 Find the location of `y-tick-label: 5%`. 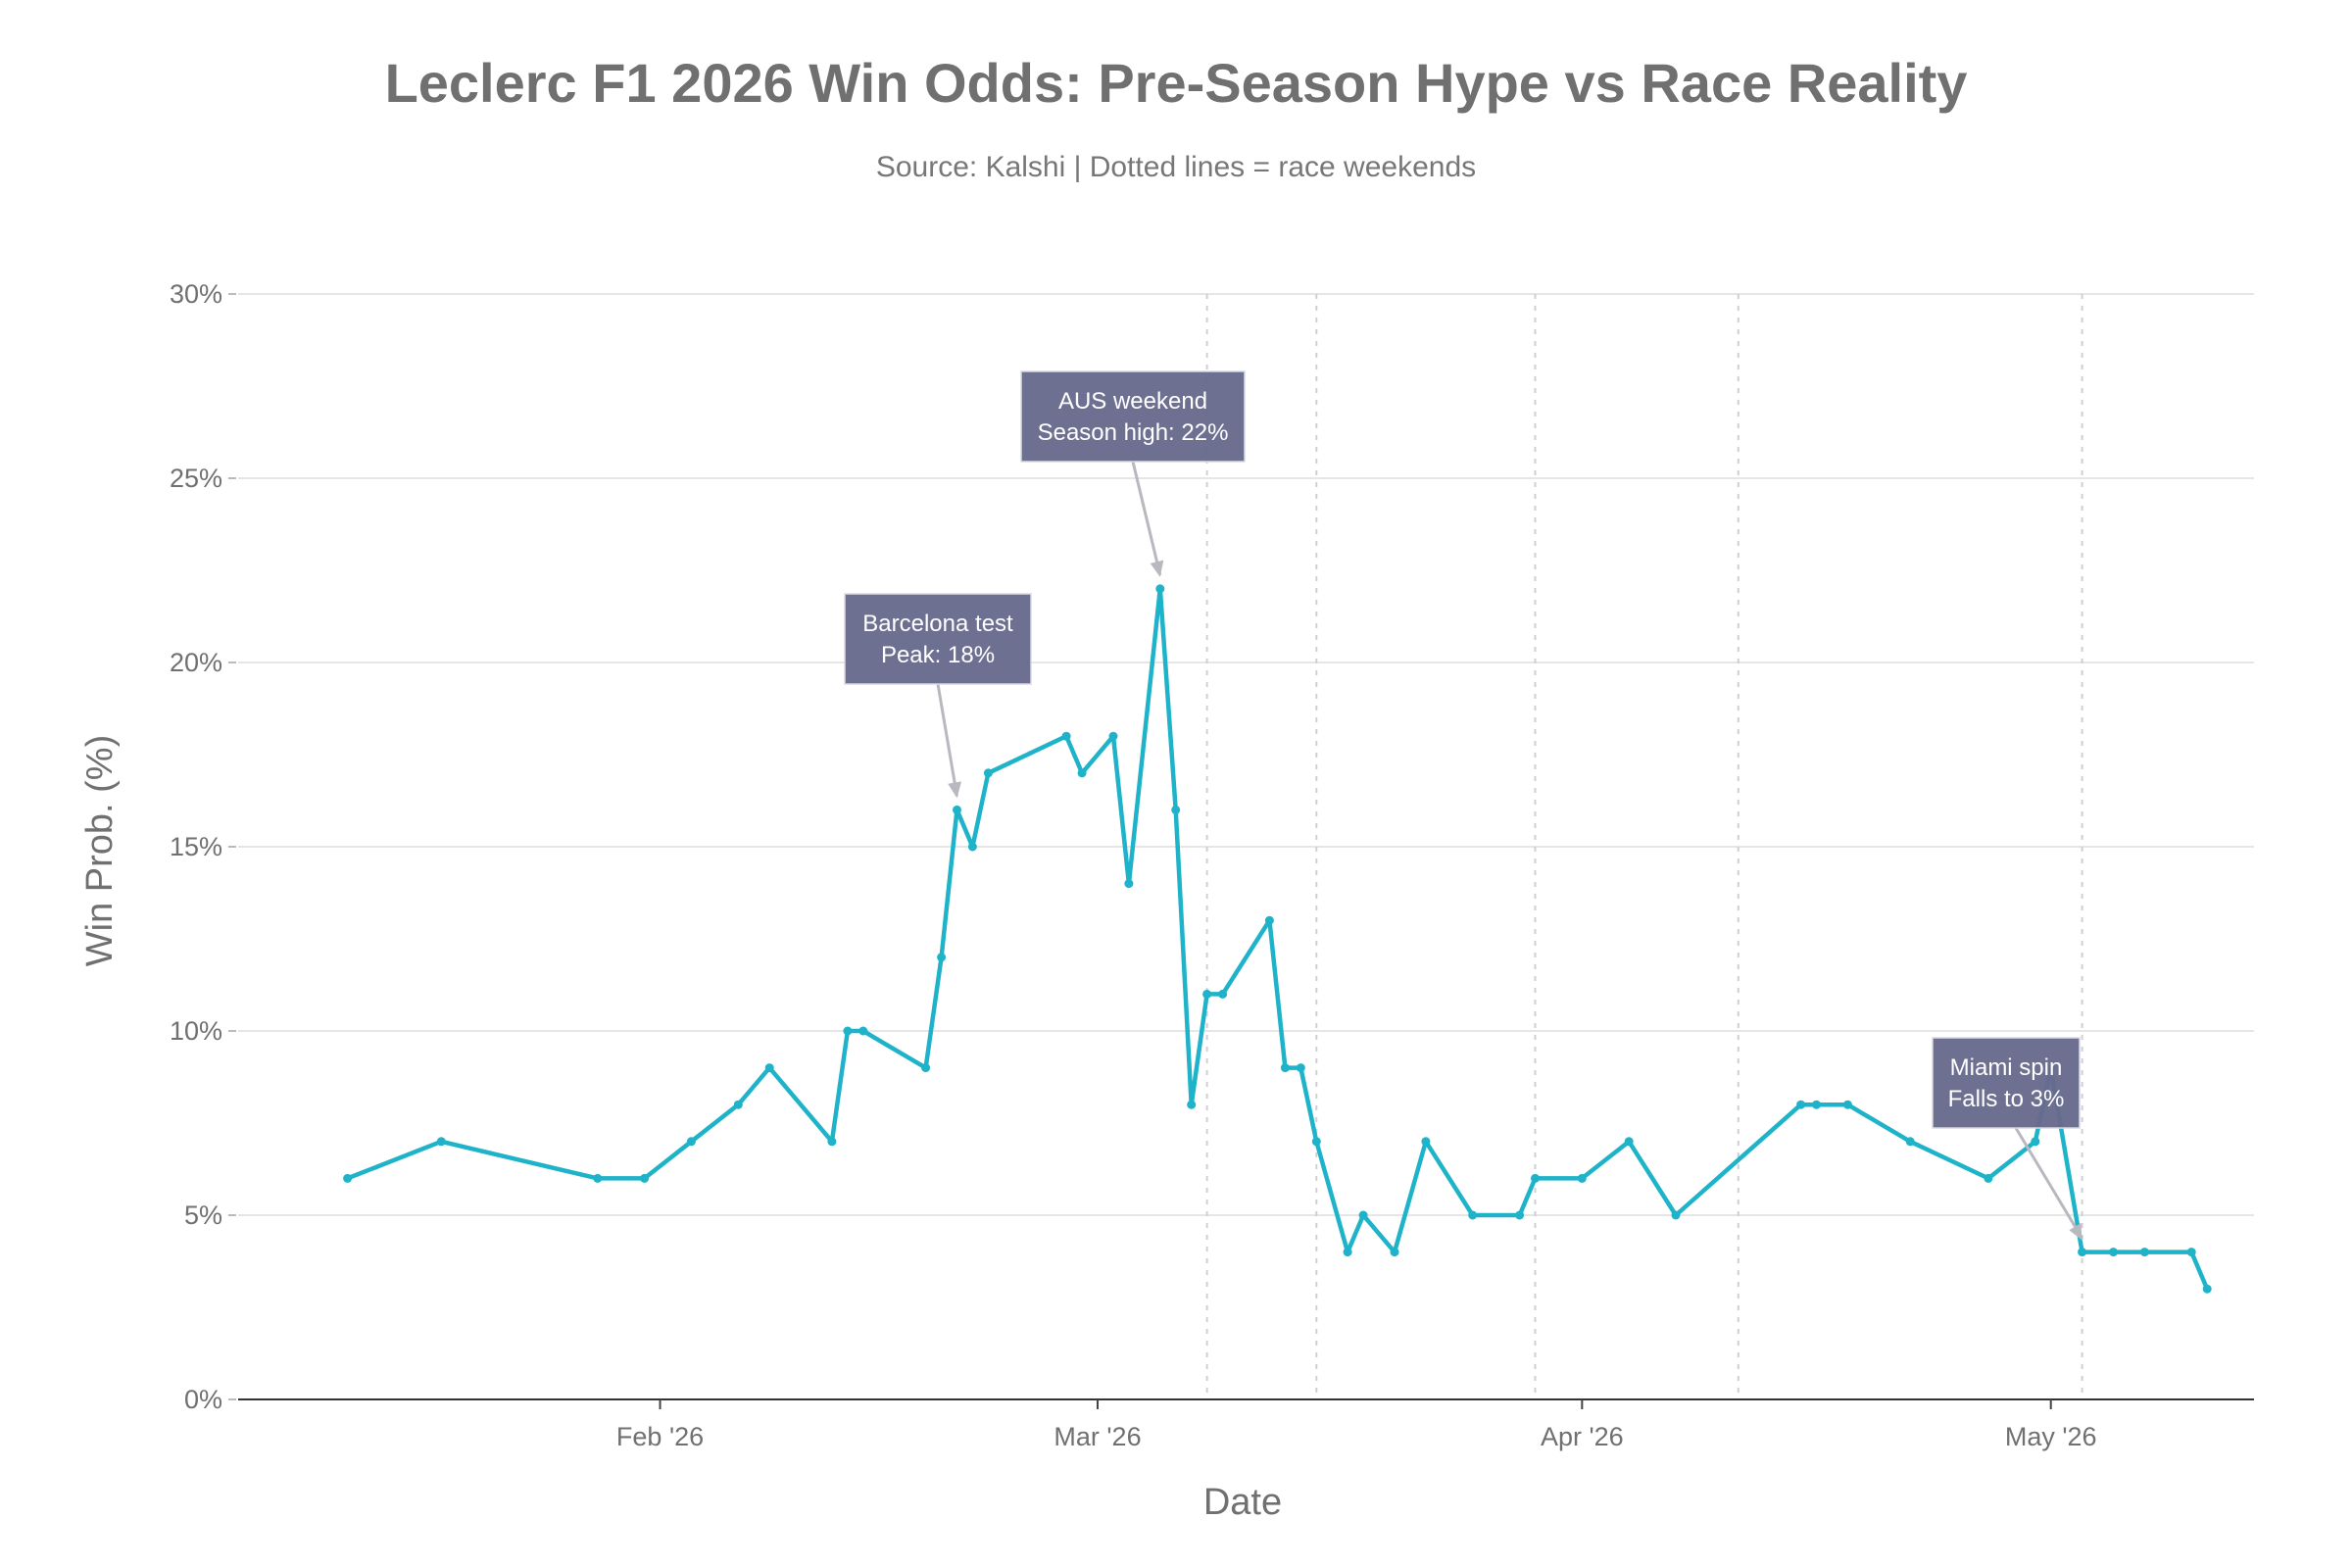

y-tick-label: 5% is located at coordinates (203, 1215).